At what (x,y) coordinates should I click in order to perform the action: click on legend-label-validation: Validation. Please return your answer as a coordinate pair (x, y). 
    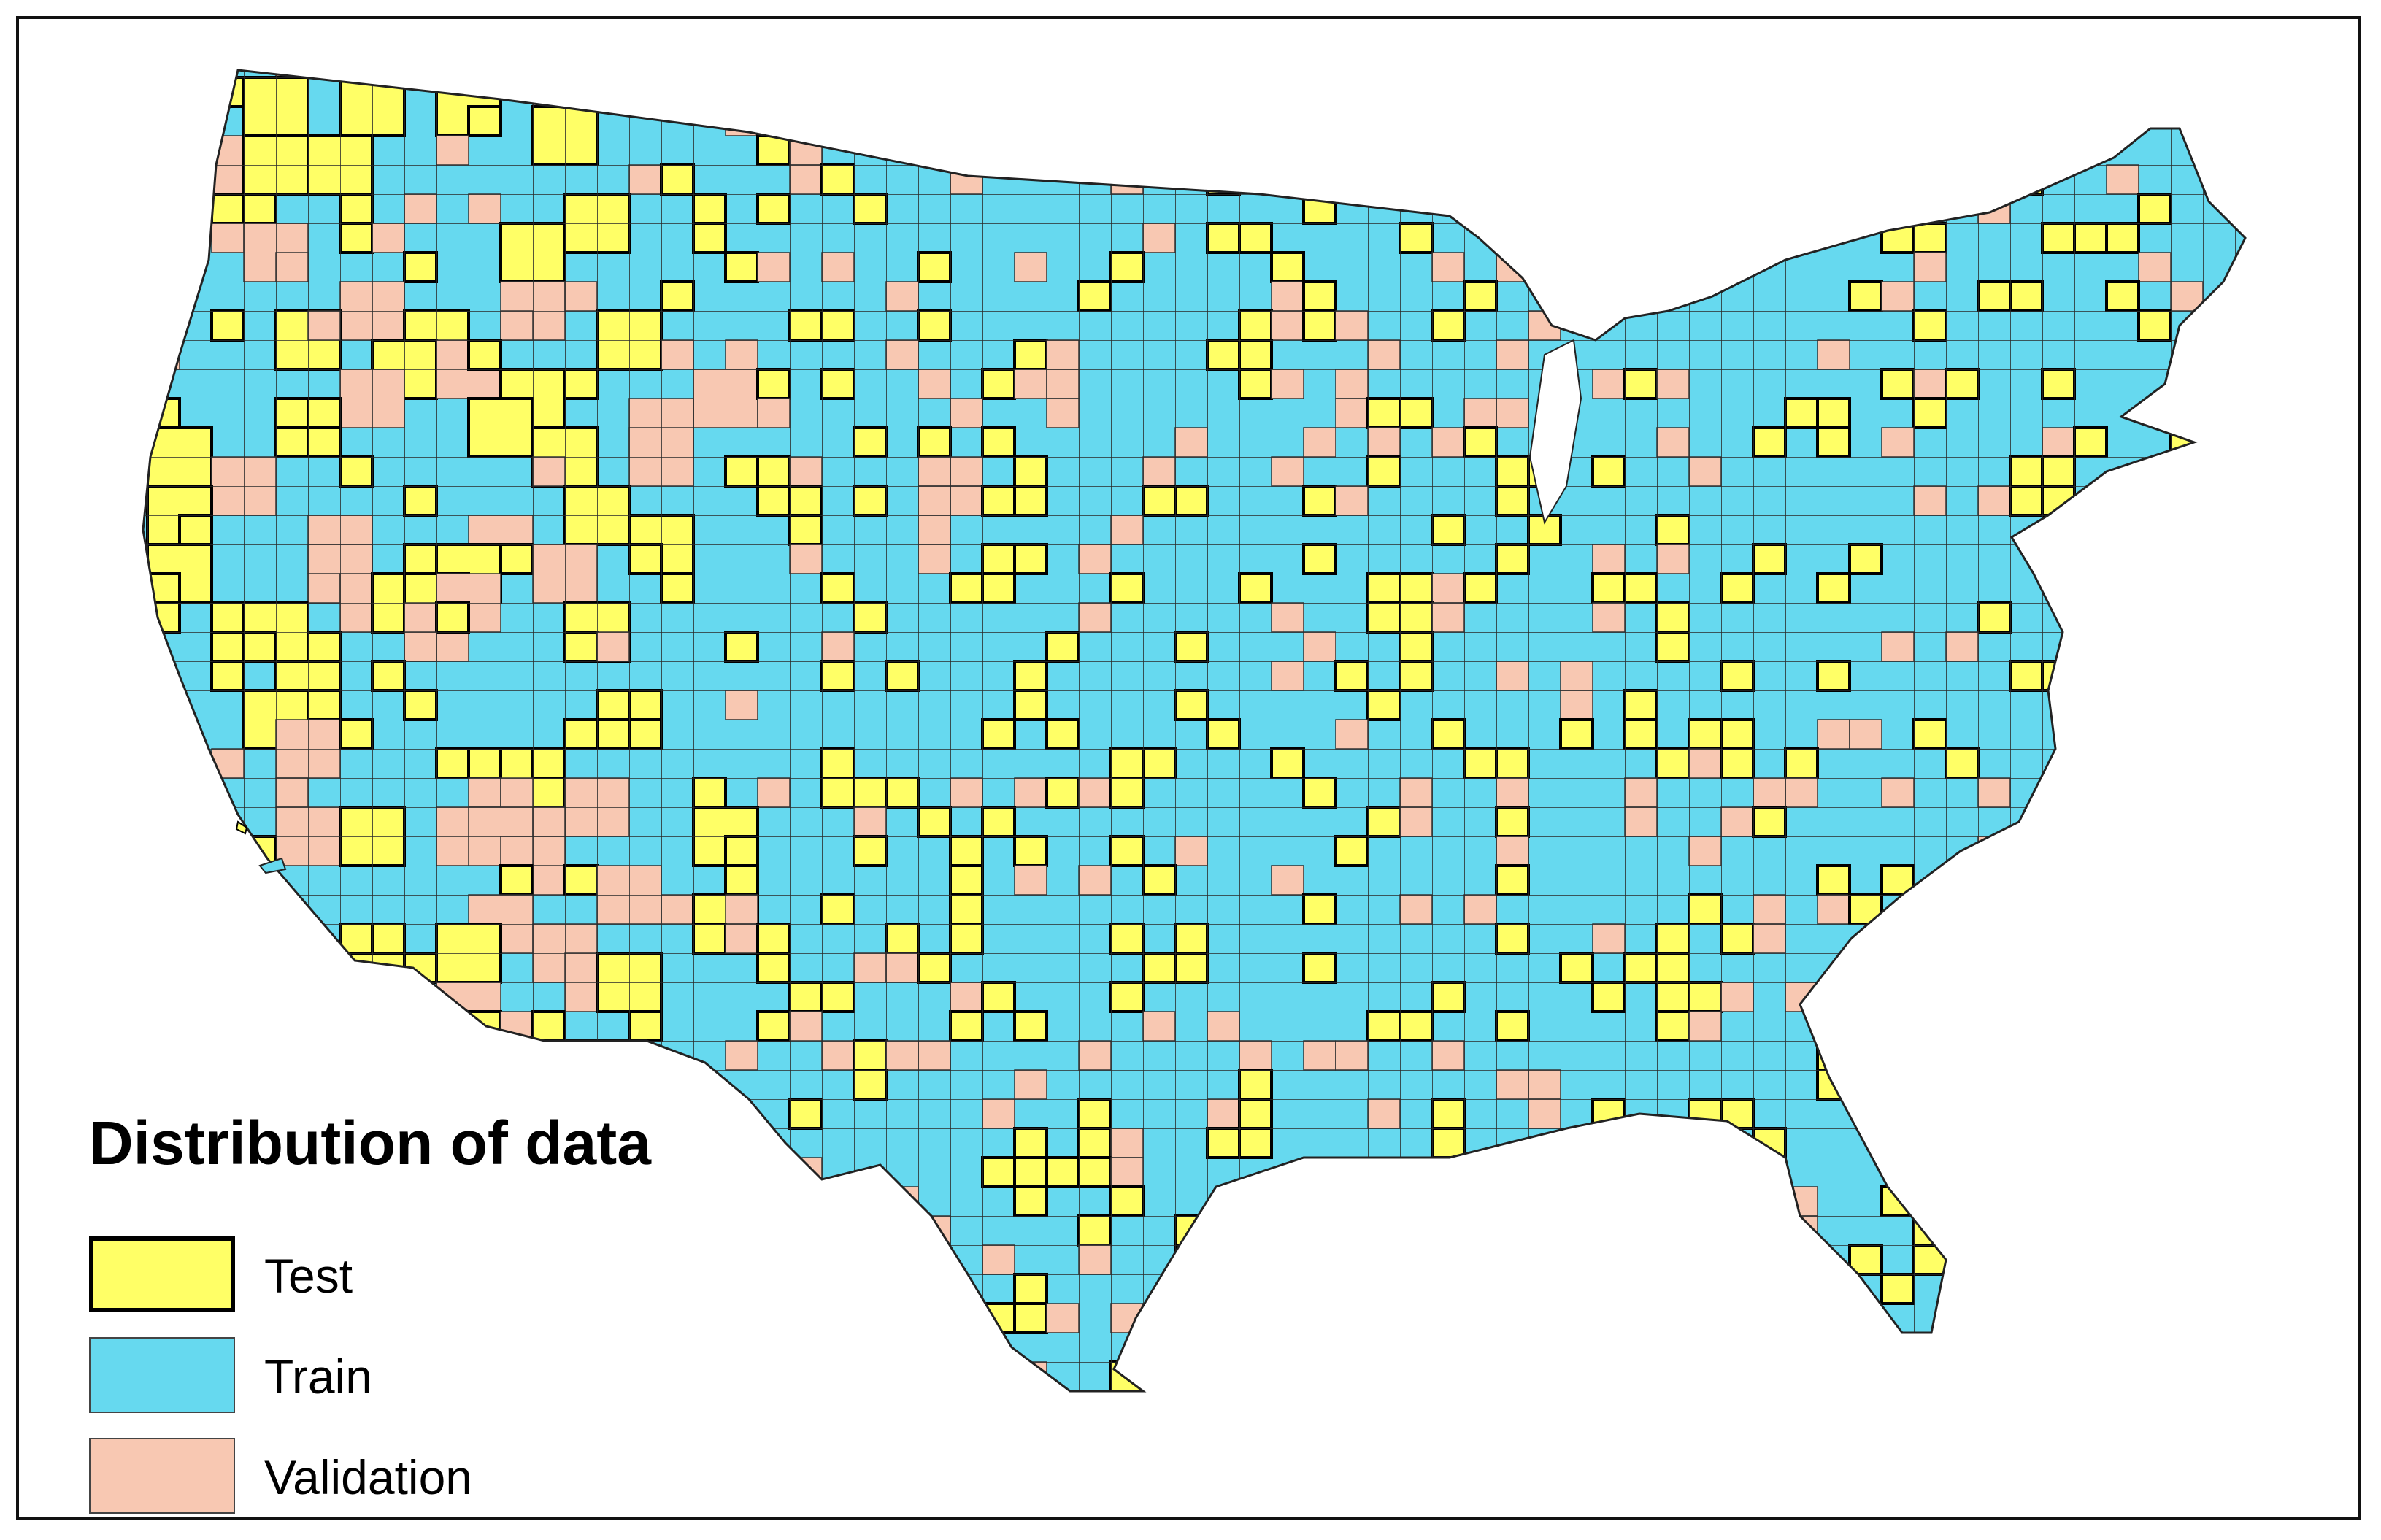
    Looking at the image, I should click on (368, 1477).